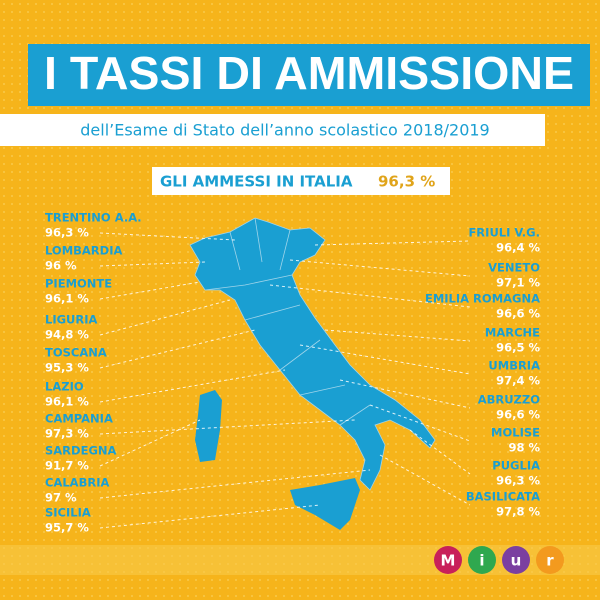  I want to click on region-name: MARCHE, so click(512, 333).